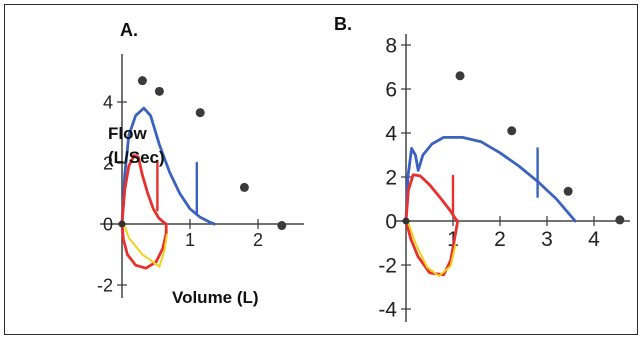 The height and width of the screenshot is (341, 644). What do you see at coordinates (122, 224) in the screenshot?
I see `origin-point-a` at bounding box center [122, 224].